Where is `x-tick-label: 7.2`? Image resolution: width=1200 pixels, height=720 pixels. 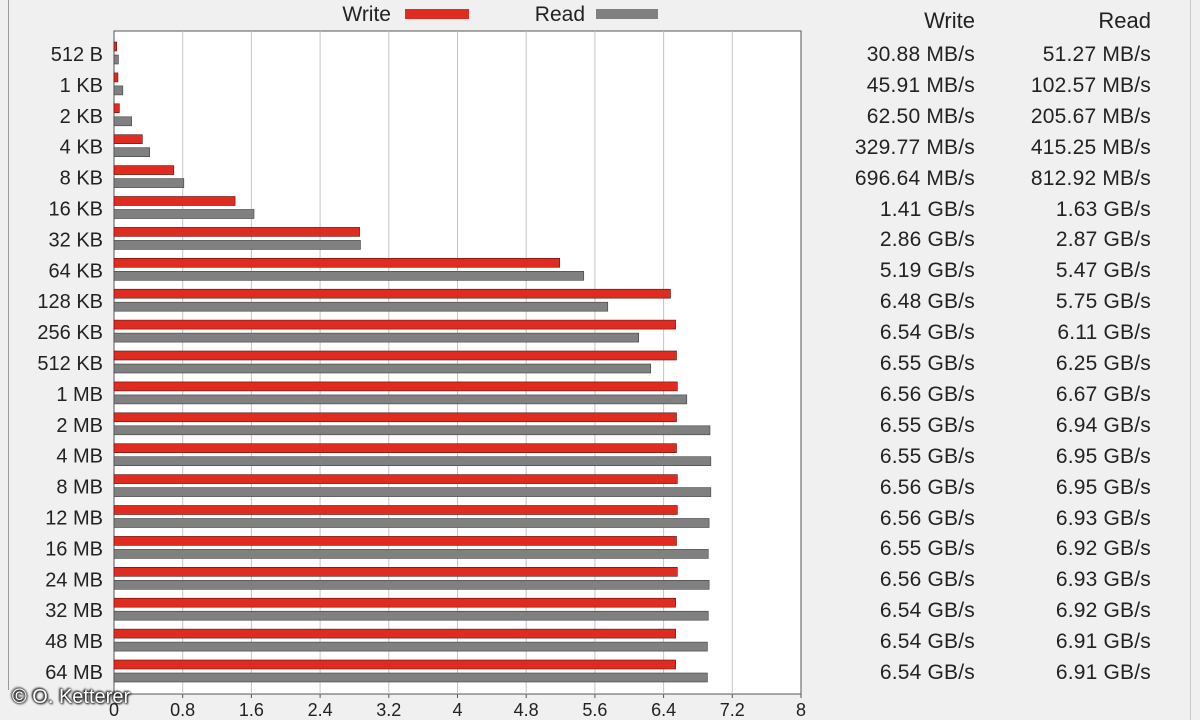
x-tick-label: 7.2 is located at coordinates (732, 710).